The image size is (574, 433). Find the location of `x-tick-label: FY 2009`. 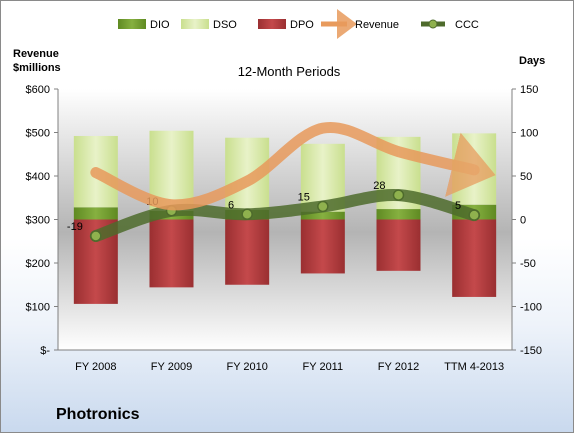

x-tick-label: FY 2009 is located at coordinates (171, 367).